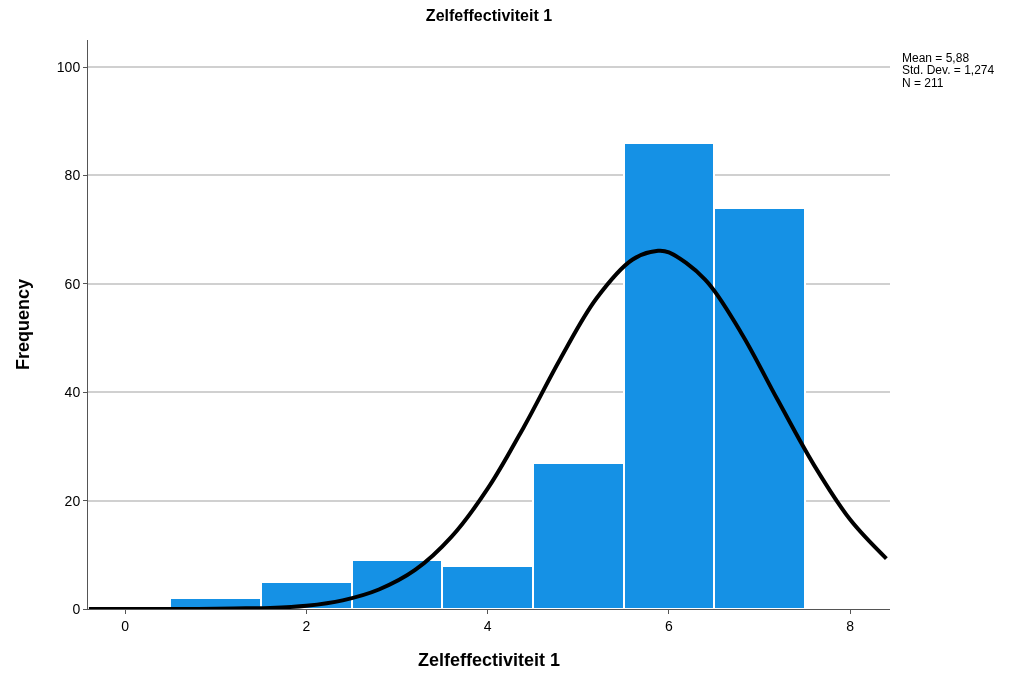  Describe the element at coordinates (936, 58) in the screenshot. I see `text: Mean = 5,88` at that location.